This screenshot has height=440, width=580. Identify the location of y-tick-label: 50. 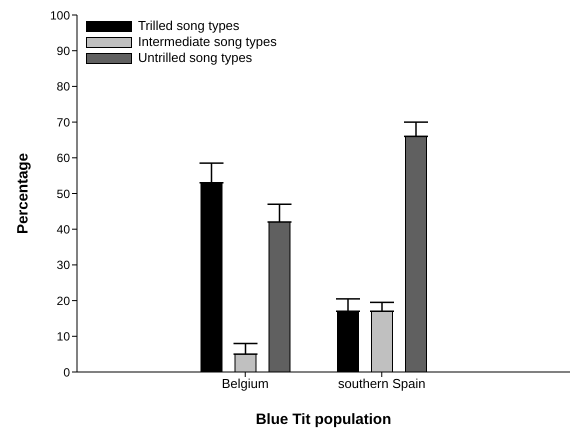
(63, 193).